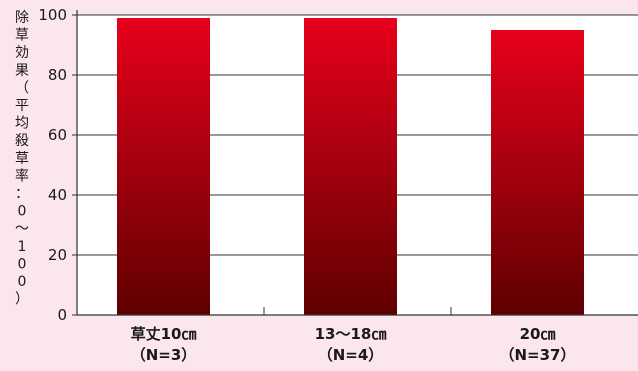  I want to click on x-category-label: 草丈10㎝, so click(164, 334).